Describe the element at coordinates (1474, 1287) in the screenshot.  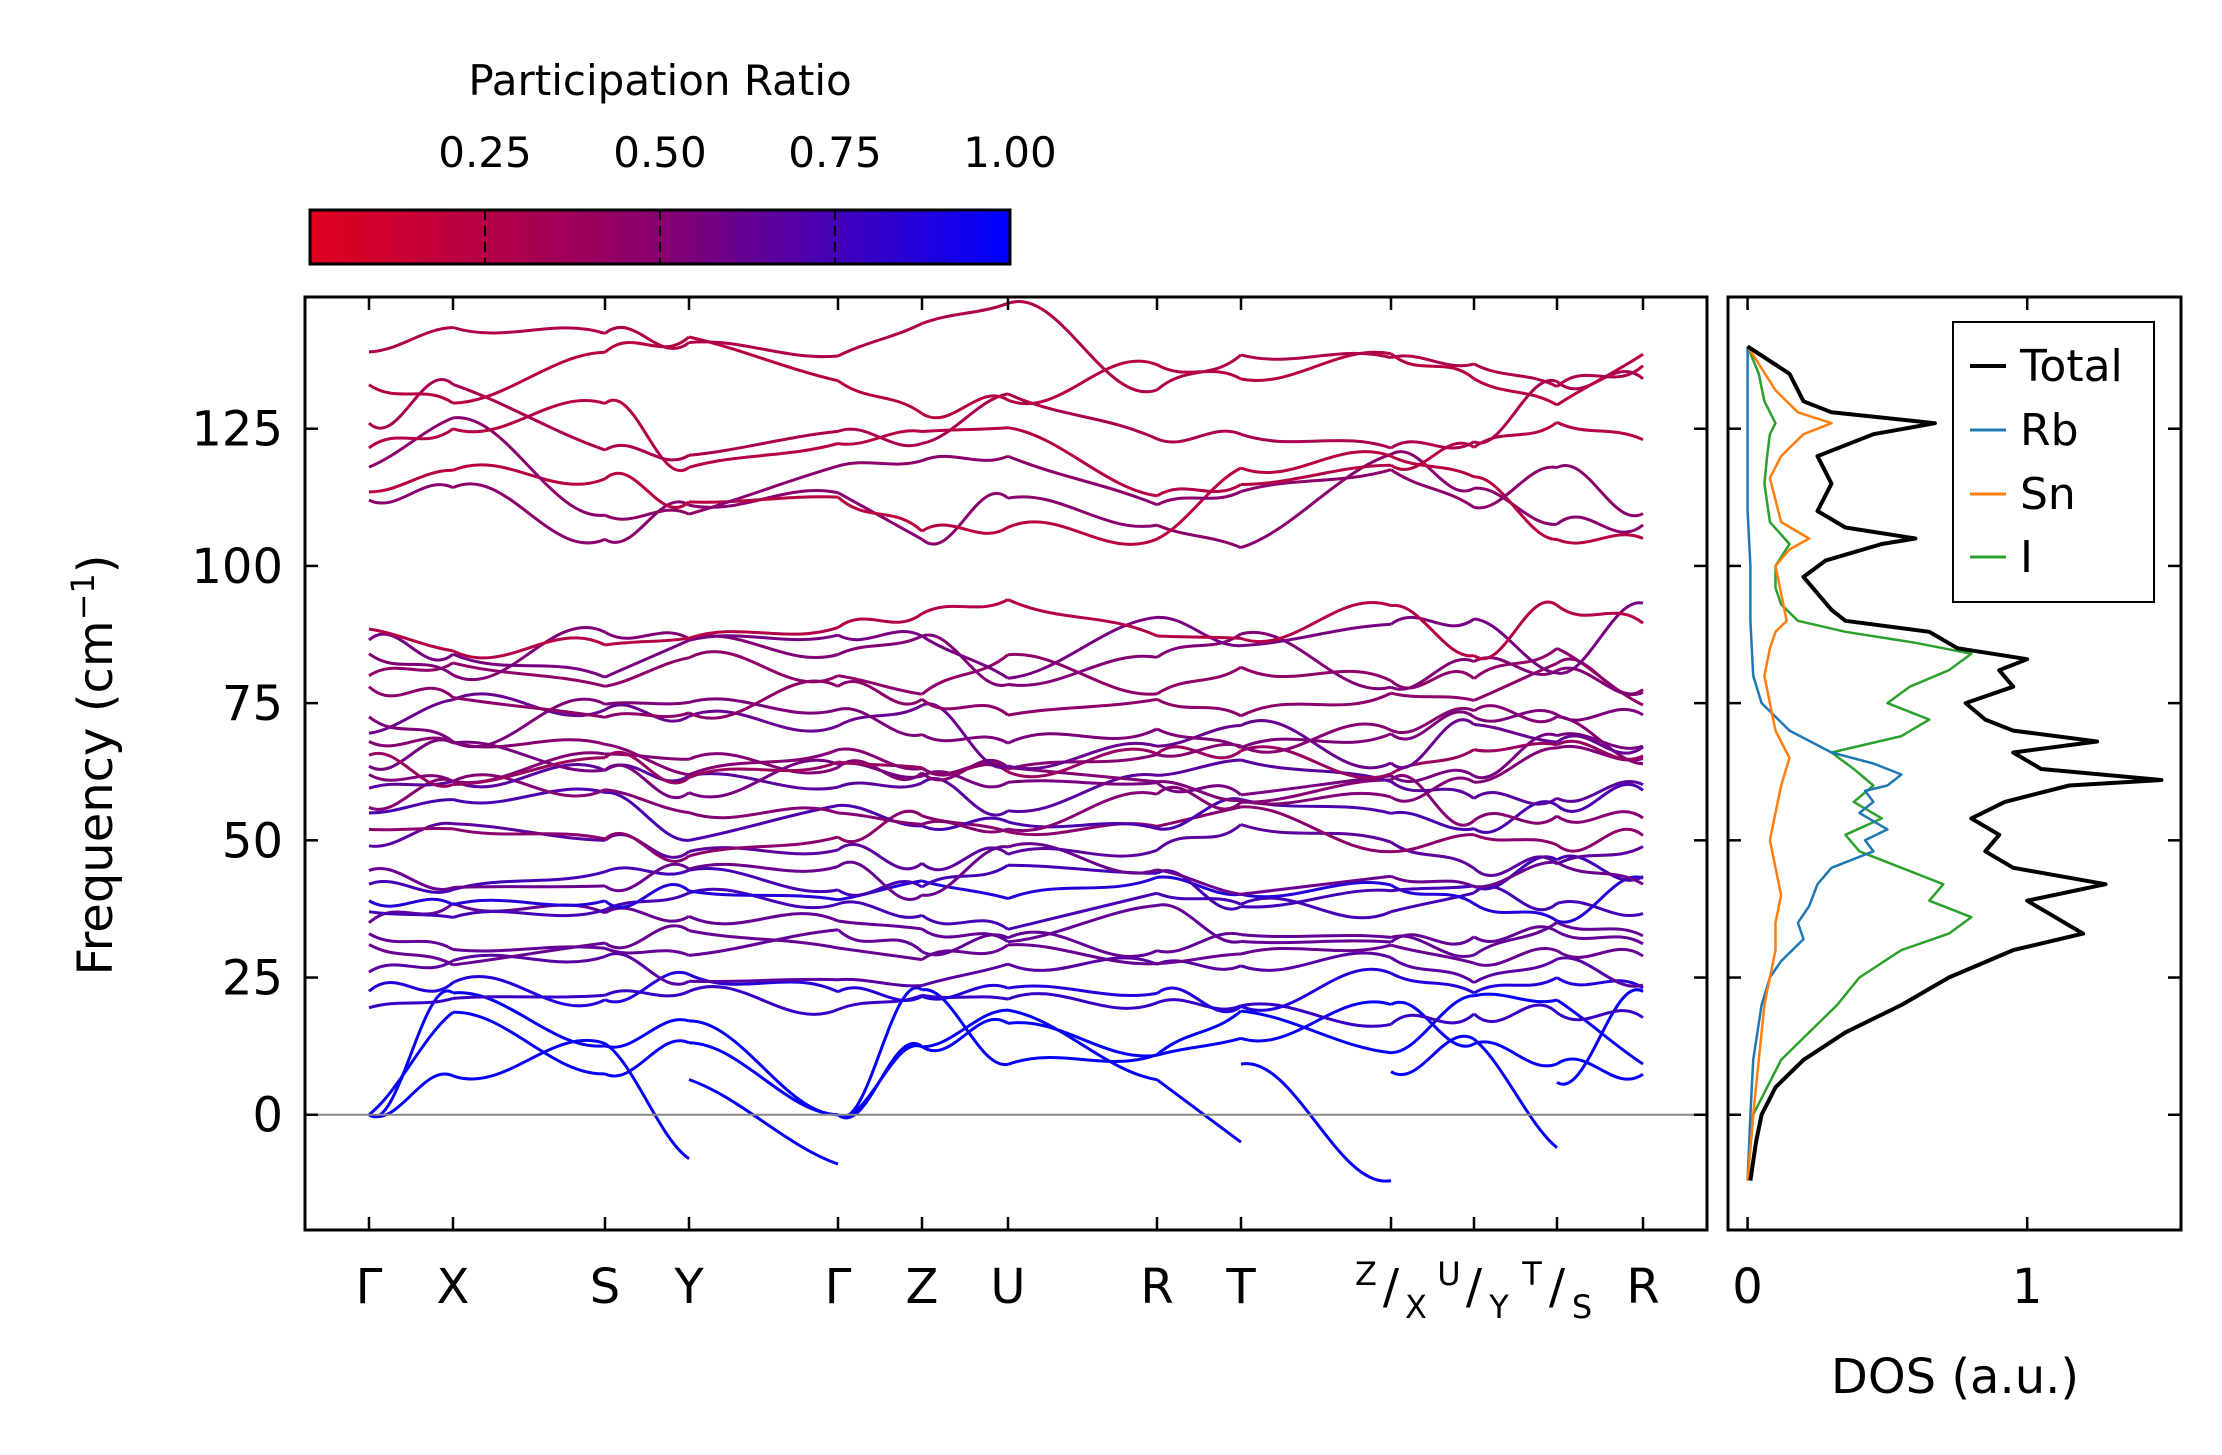
I see `kpoint-label-slash-2: /` at that location.